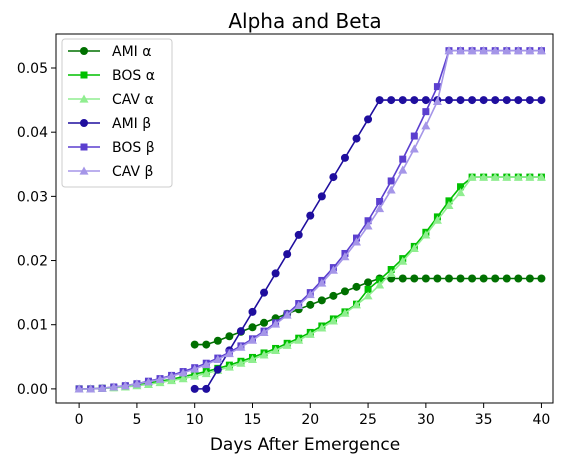 This screenshot has height=465, width=562. What do you see at coordinates (368, 420) in the screenshot?
I see `x-tick-label: 25` at bounding box center [368, 420].